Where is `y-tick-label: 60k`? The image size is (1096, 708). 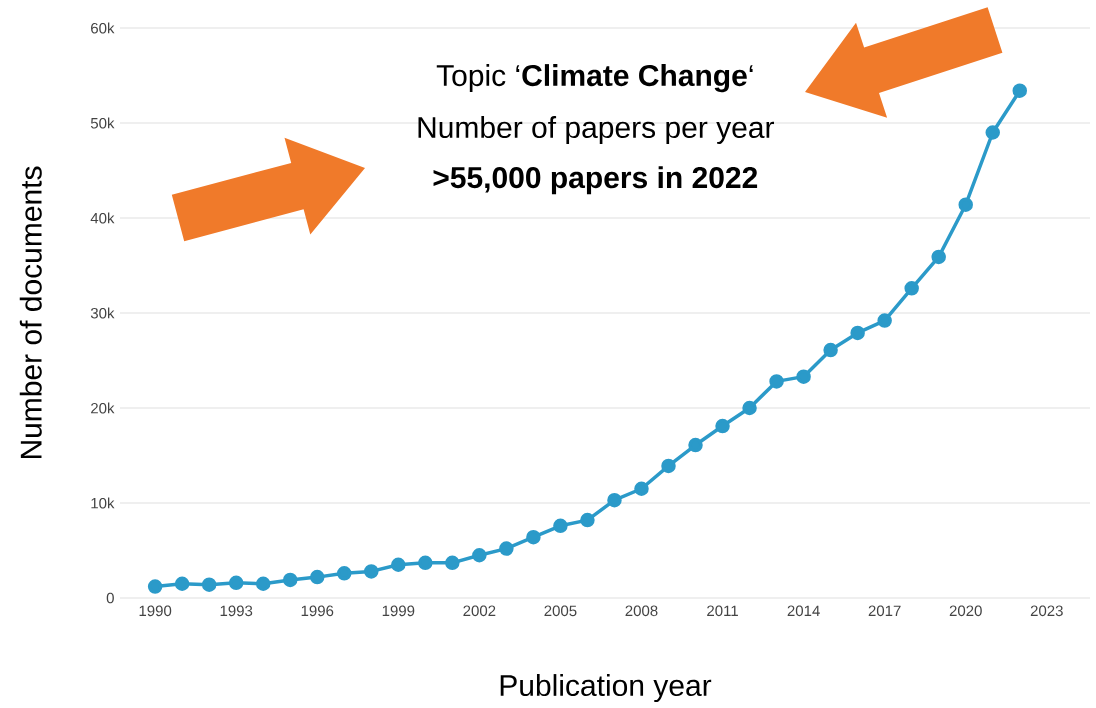 y-tick-label: 60k is located at coordinates (103, 28).